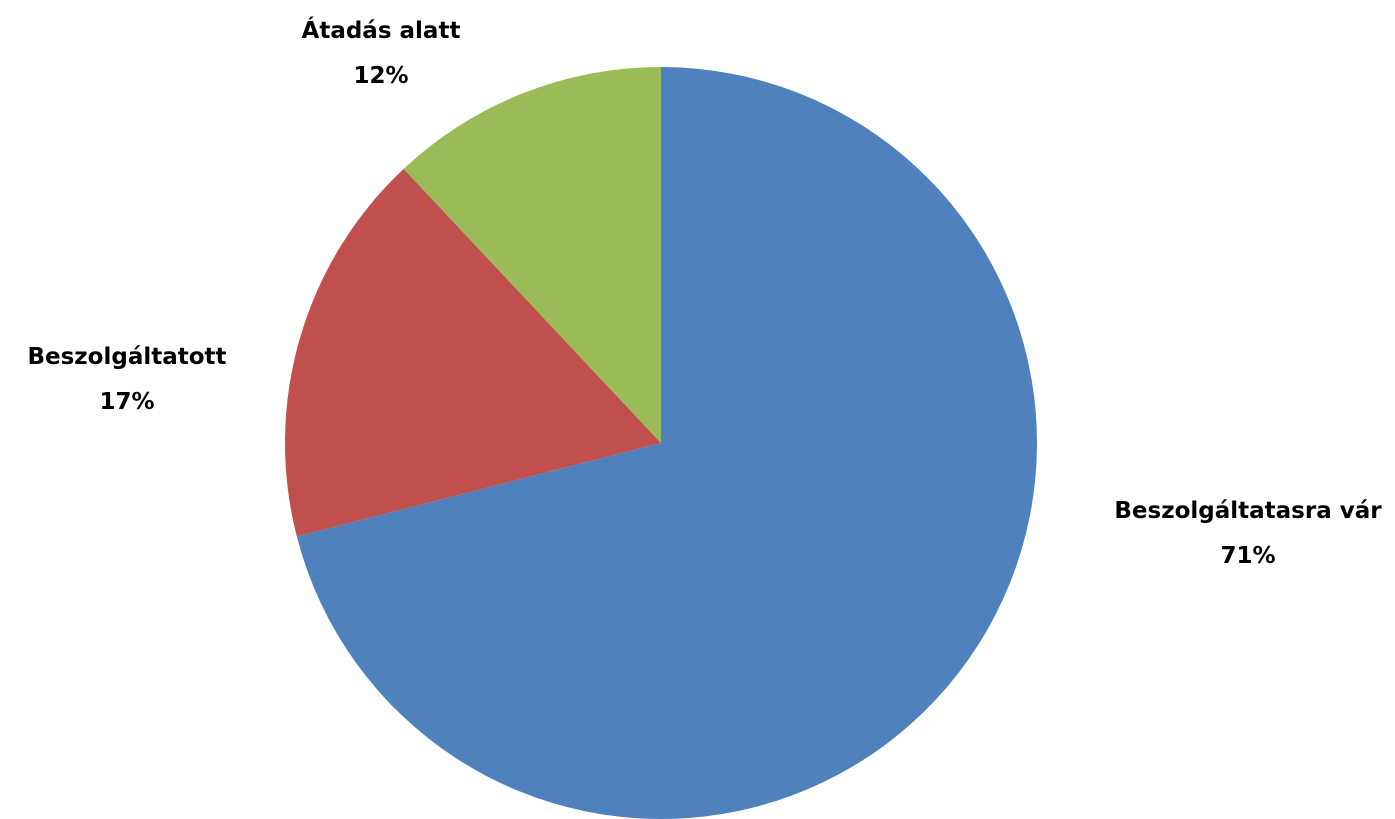 This screenshot has height=819, width=1395. I want to click on slice-label-beszolgaltatott: Beszolgáltatott, so click(126, 357).